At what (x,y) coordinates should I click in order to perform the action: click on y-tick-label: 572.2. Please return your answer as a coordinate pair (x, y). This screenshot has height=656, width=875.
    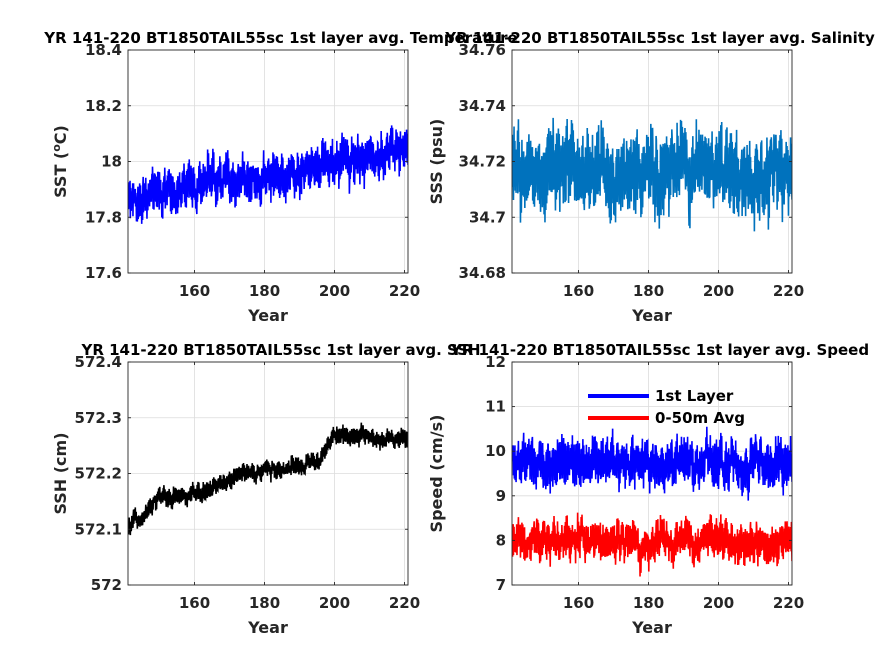
    Looking at the image, I should click on (98, 474).